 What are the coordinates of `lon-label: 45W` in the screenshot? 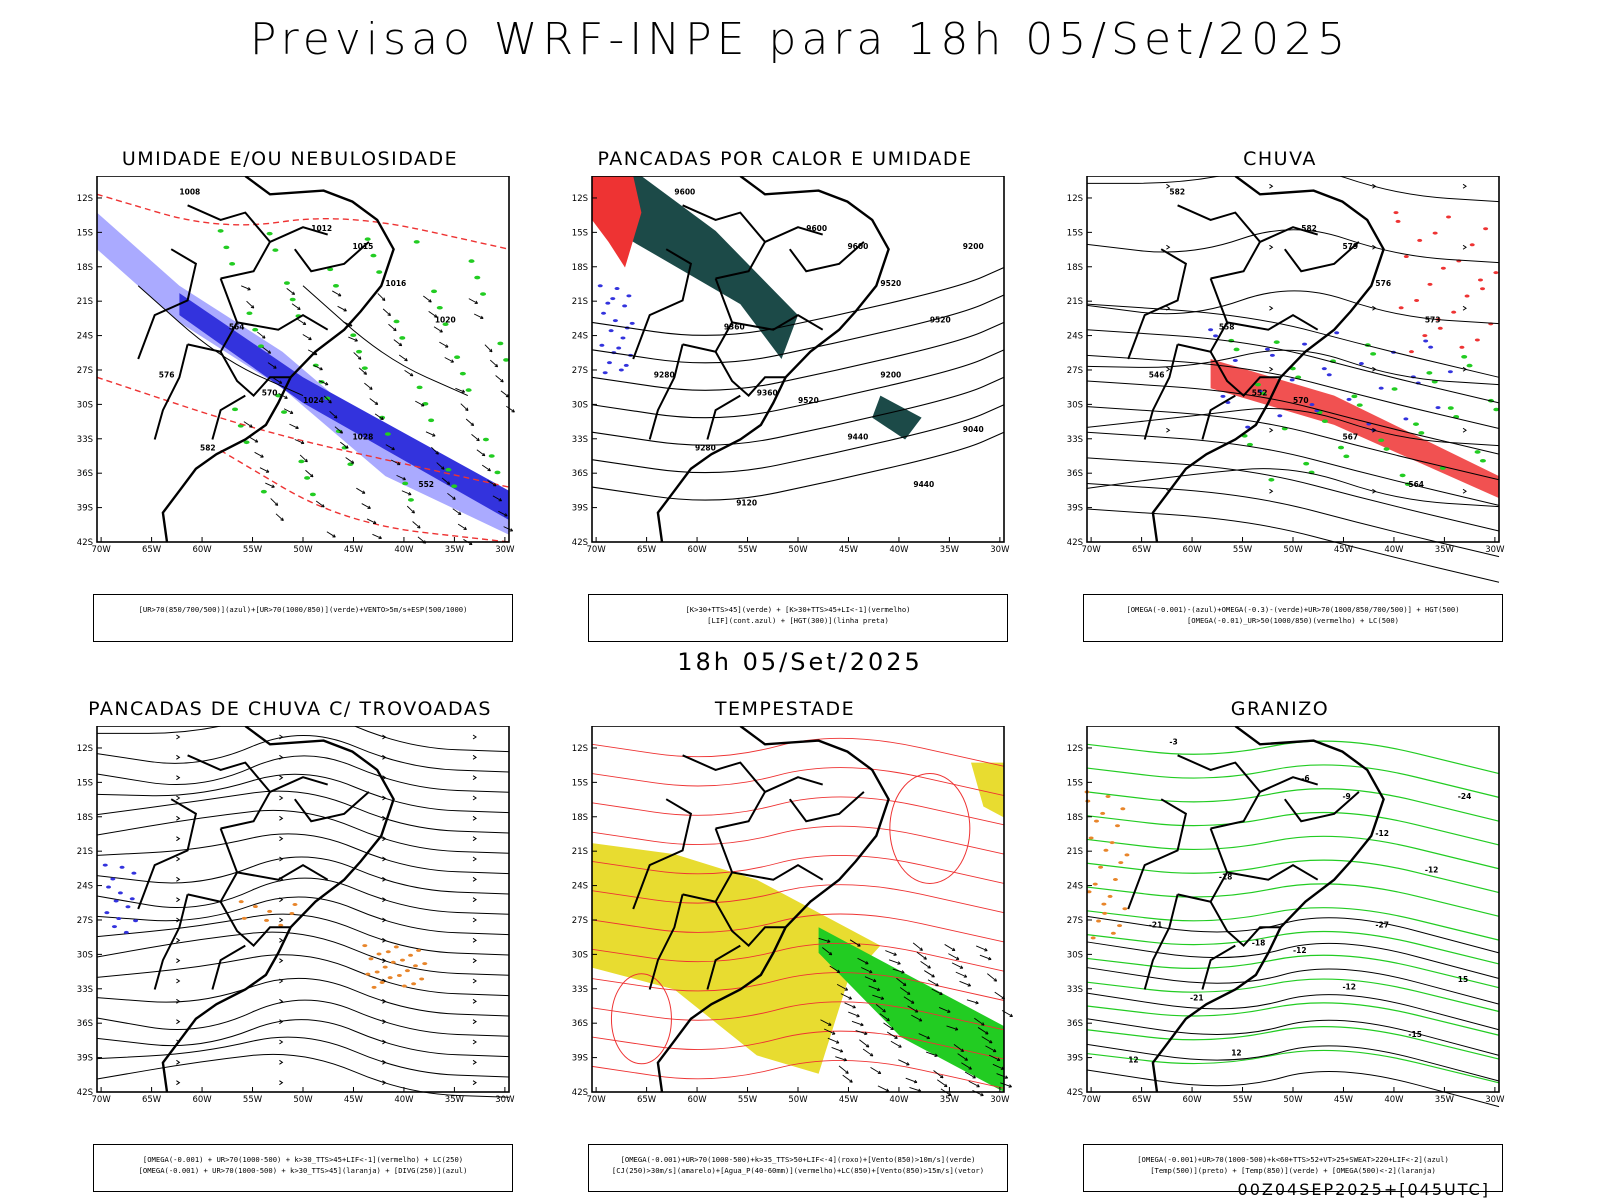 It's located at (354, 1100).